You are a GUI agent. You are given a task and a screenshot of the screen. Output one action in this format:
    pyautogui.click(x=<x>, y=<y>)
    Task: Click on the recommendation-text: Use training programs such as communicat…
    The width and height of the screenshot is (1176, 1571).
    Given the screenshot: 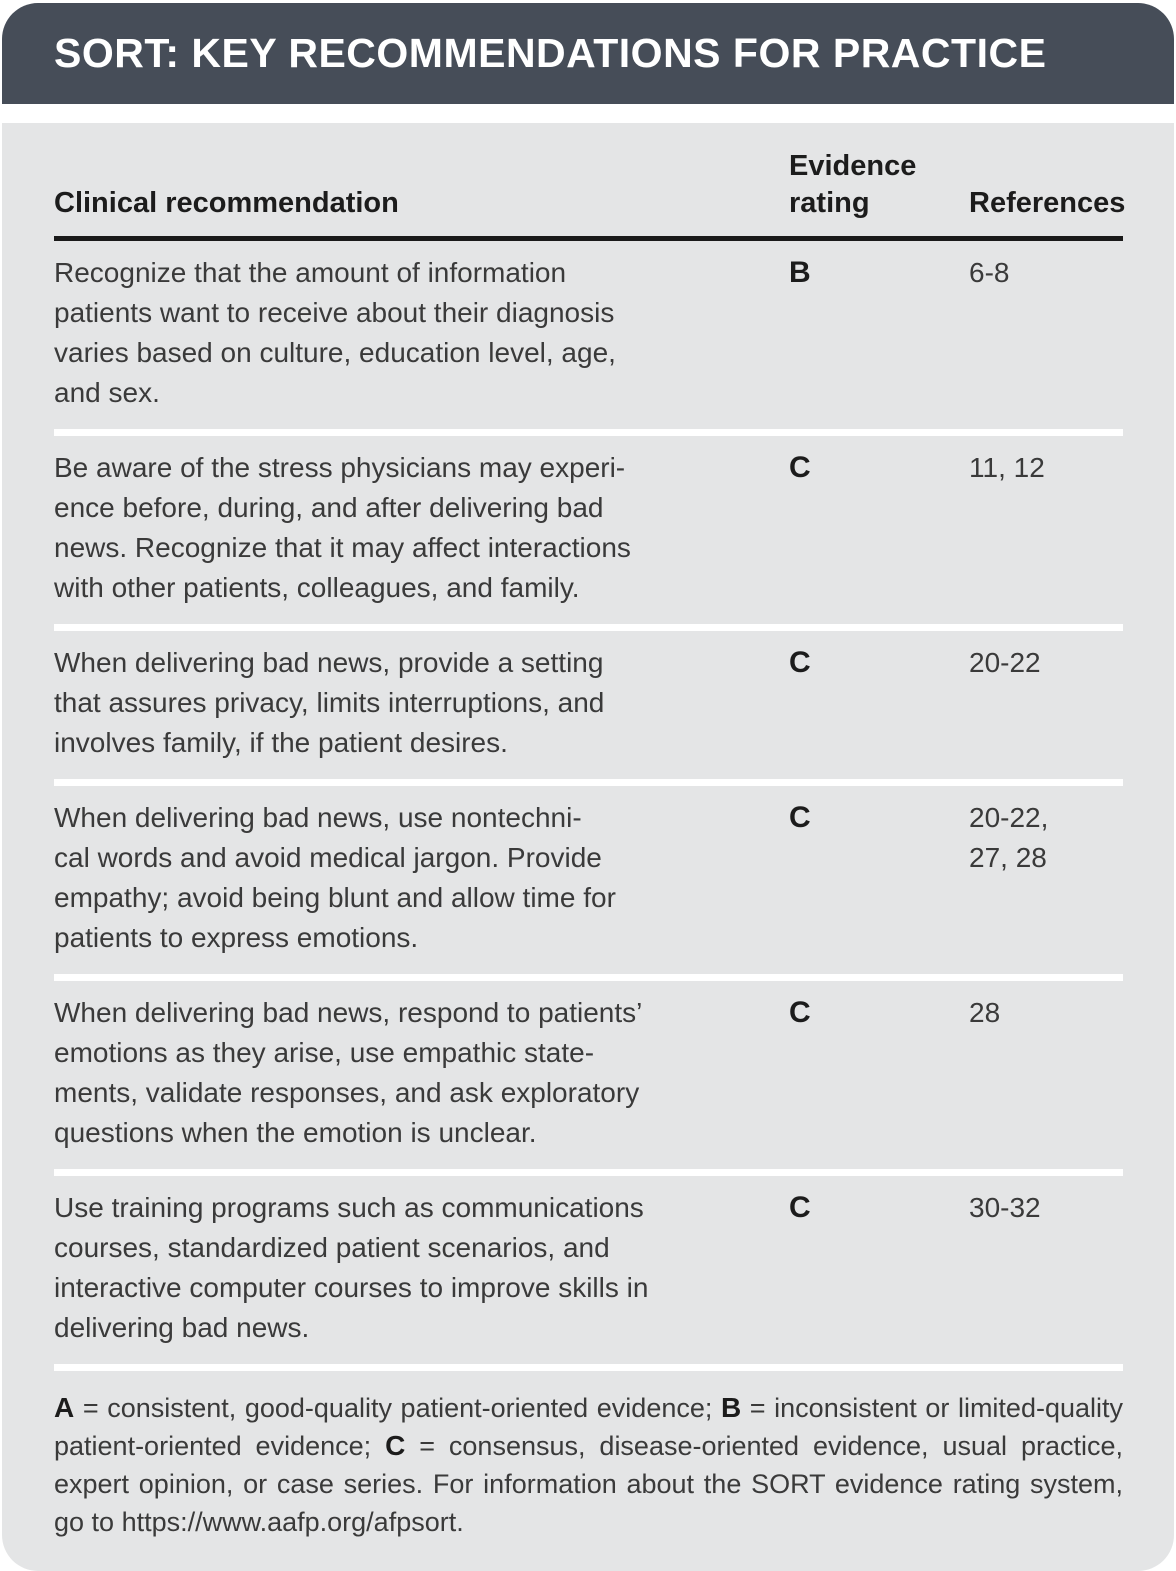 What is the action you would take?
    pyautogui.click(x=351, y=1267)
    